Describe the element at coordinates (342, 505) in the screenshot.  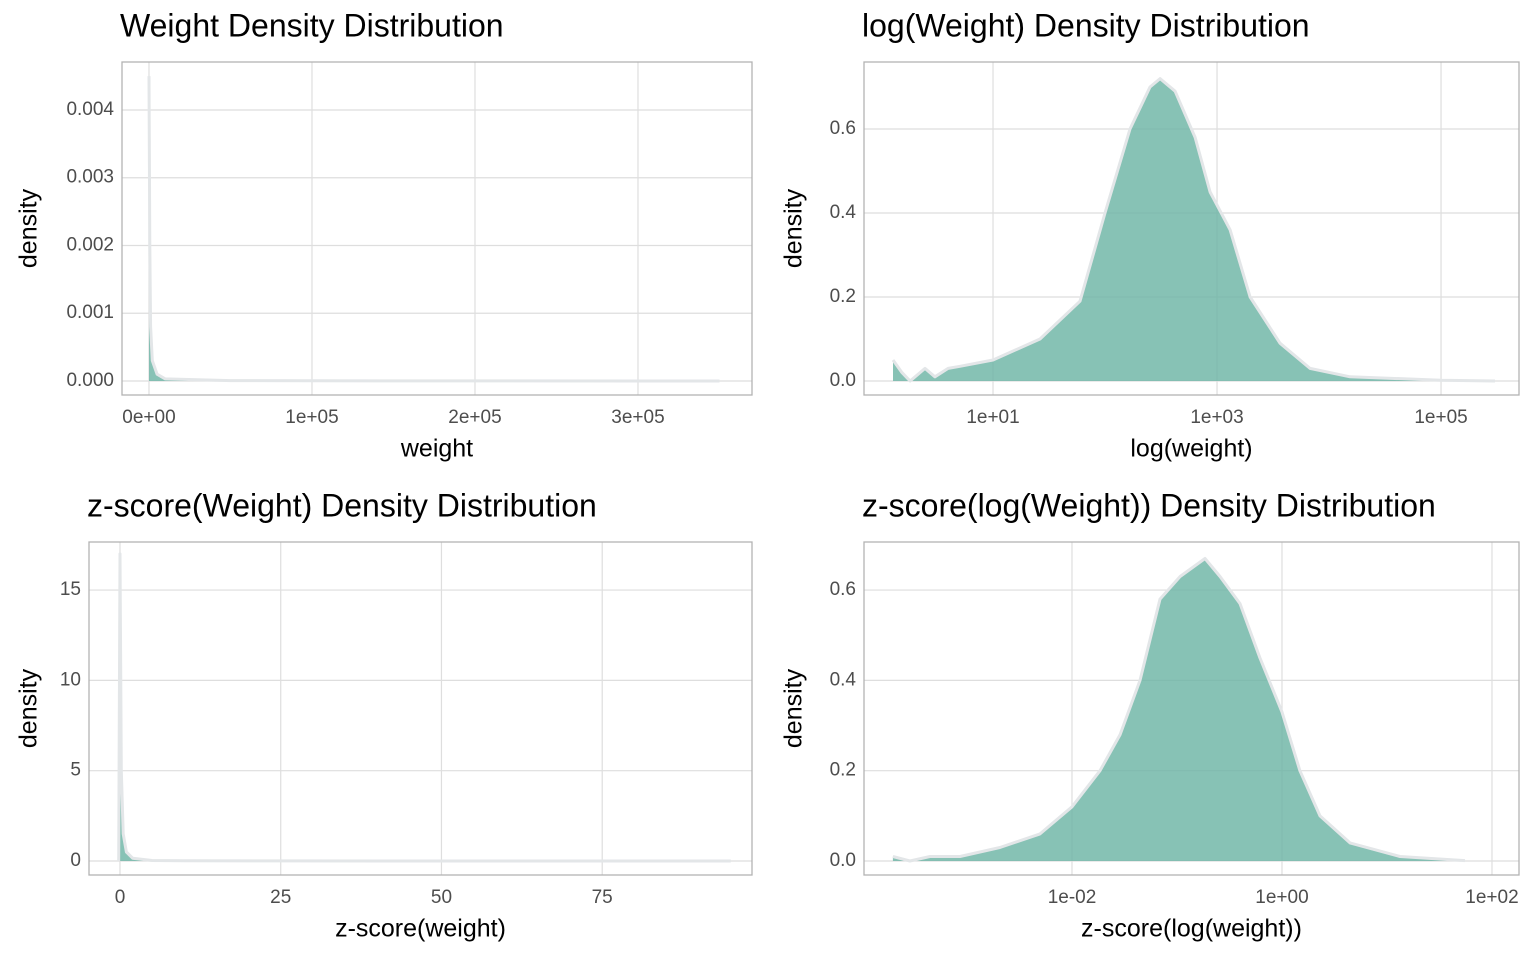
I see `chart-title: z-score(Weight) Density Distribution` at that location.